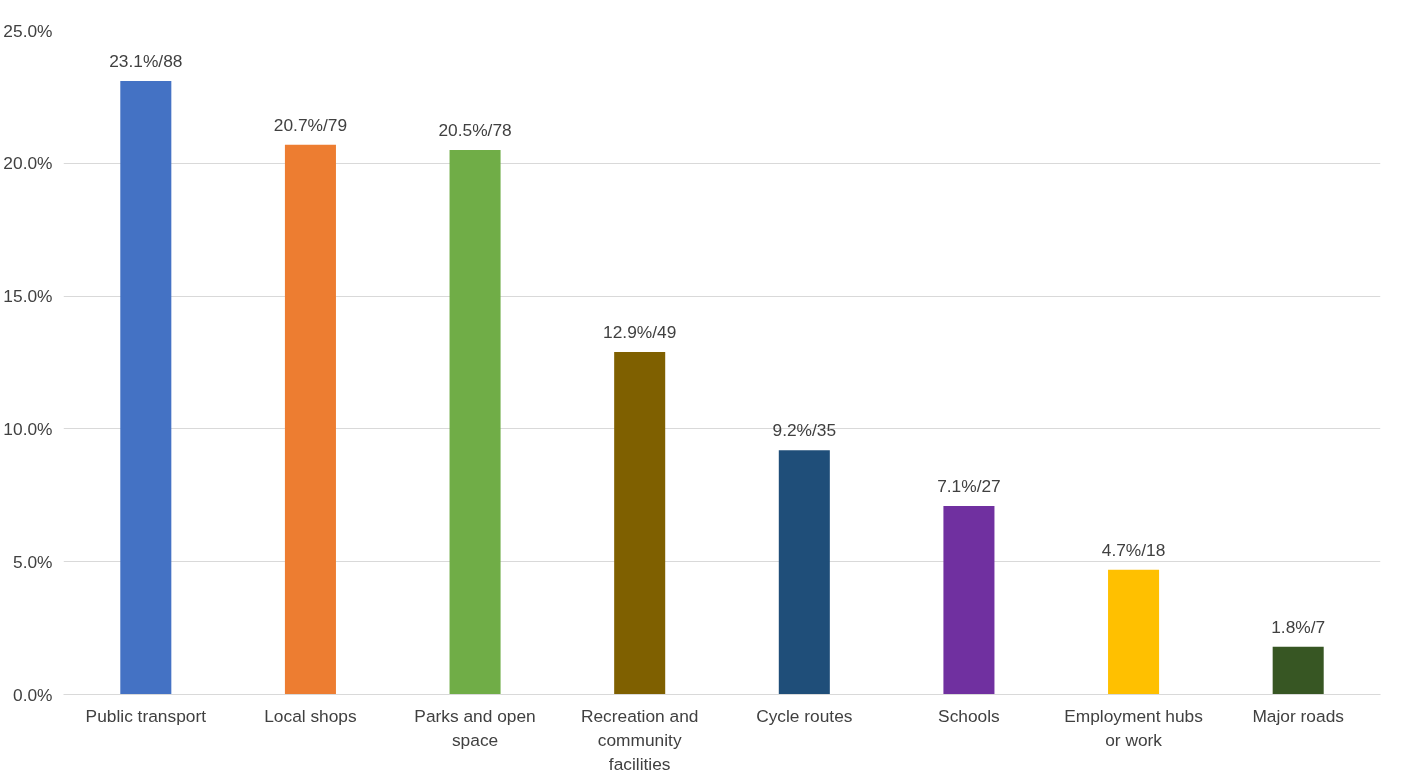  What do you see at coordinates (475, 727) in the screenshot?
I see `x-tick-label: Parks and open space` at bounding box center [475, 727].